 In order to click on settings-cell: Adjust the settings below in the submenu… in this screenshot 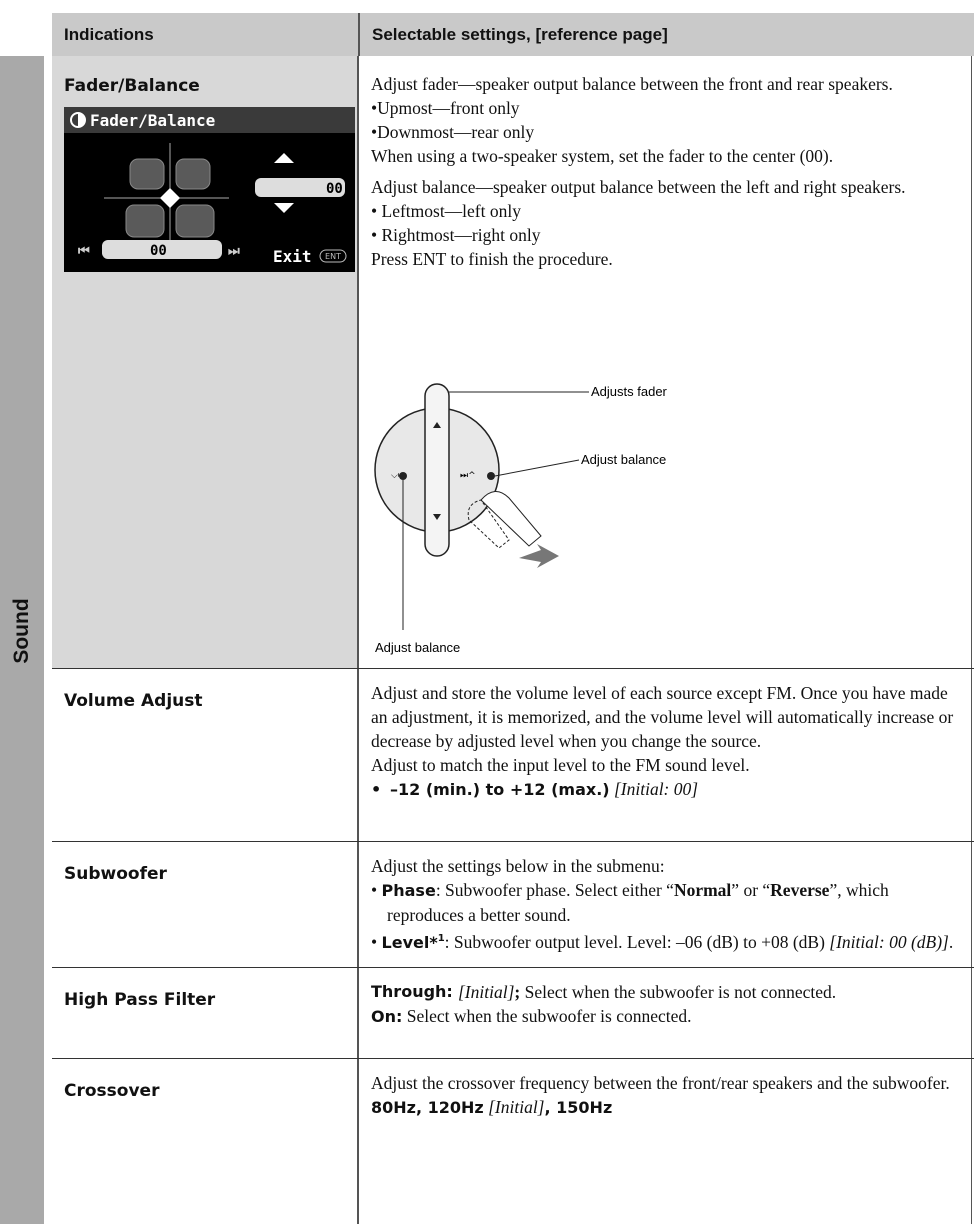, I will do `click(665, 898)`.